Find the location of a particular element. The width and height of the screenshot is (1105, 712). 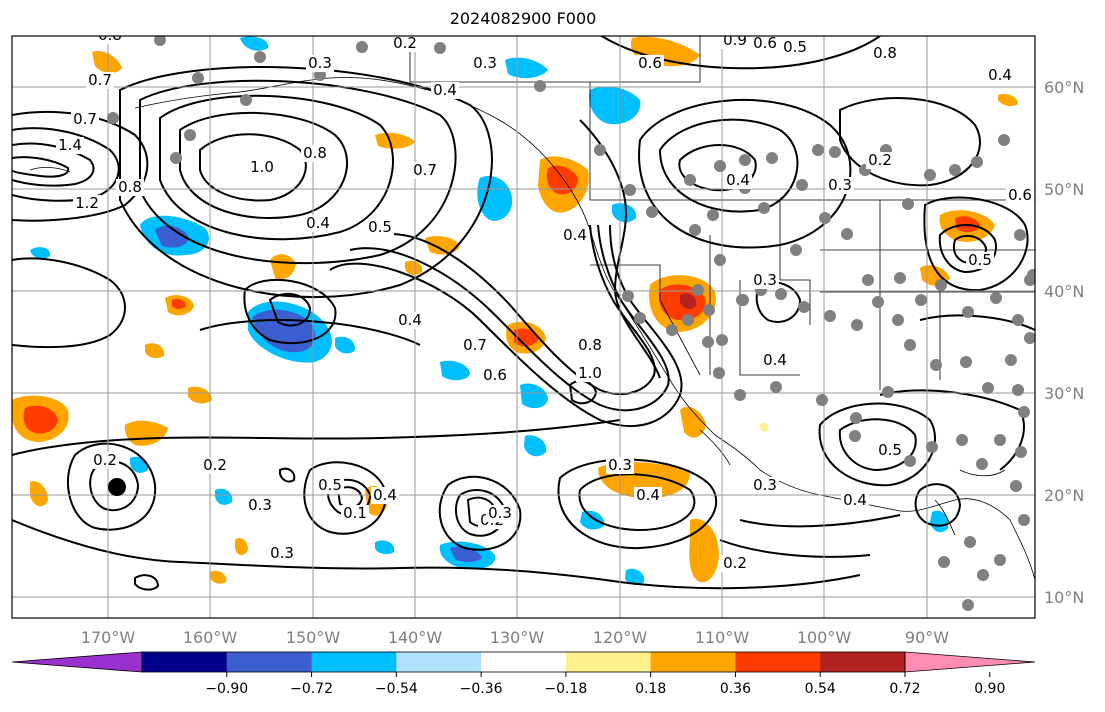

lon-tick-label: 140°W is located at coordinates (415, 637).